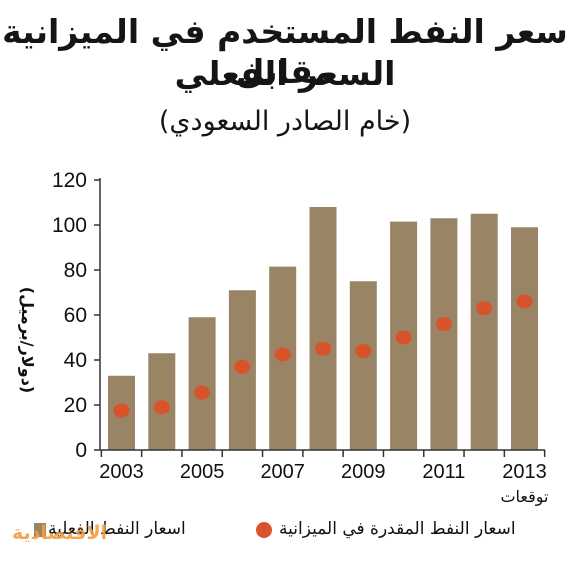 The image size is (570, 564). I want to click on dot-2010, so click(403, 337).